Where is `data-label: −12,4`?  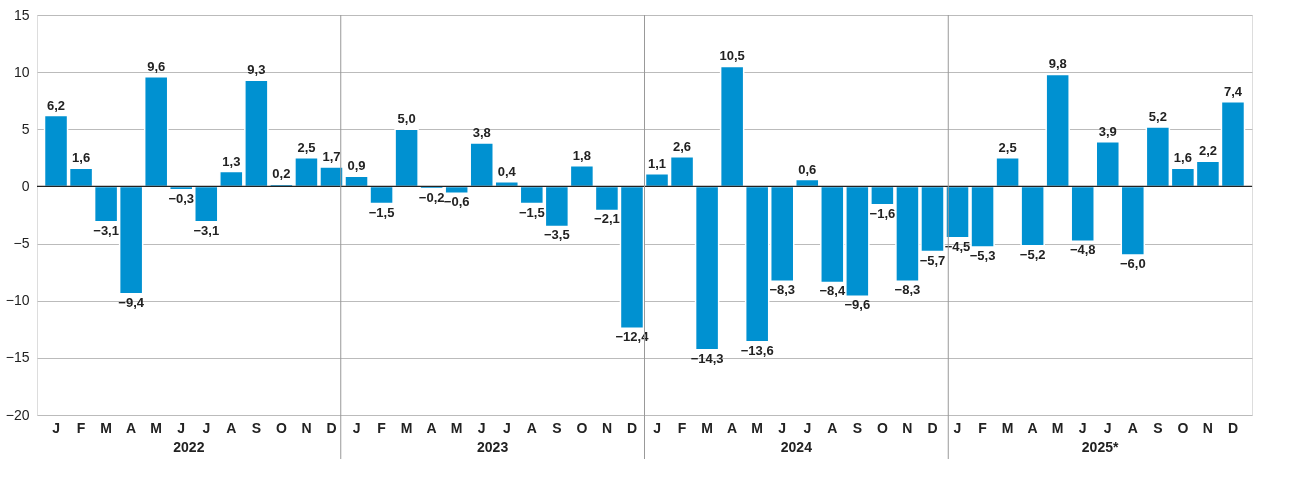
data-label: −12,4 is located at coordinates (632, 337).